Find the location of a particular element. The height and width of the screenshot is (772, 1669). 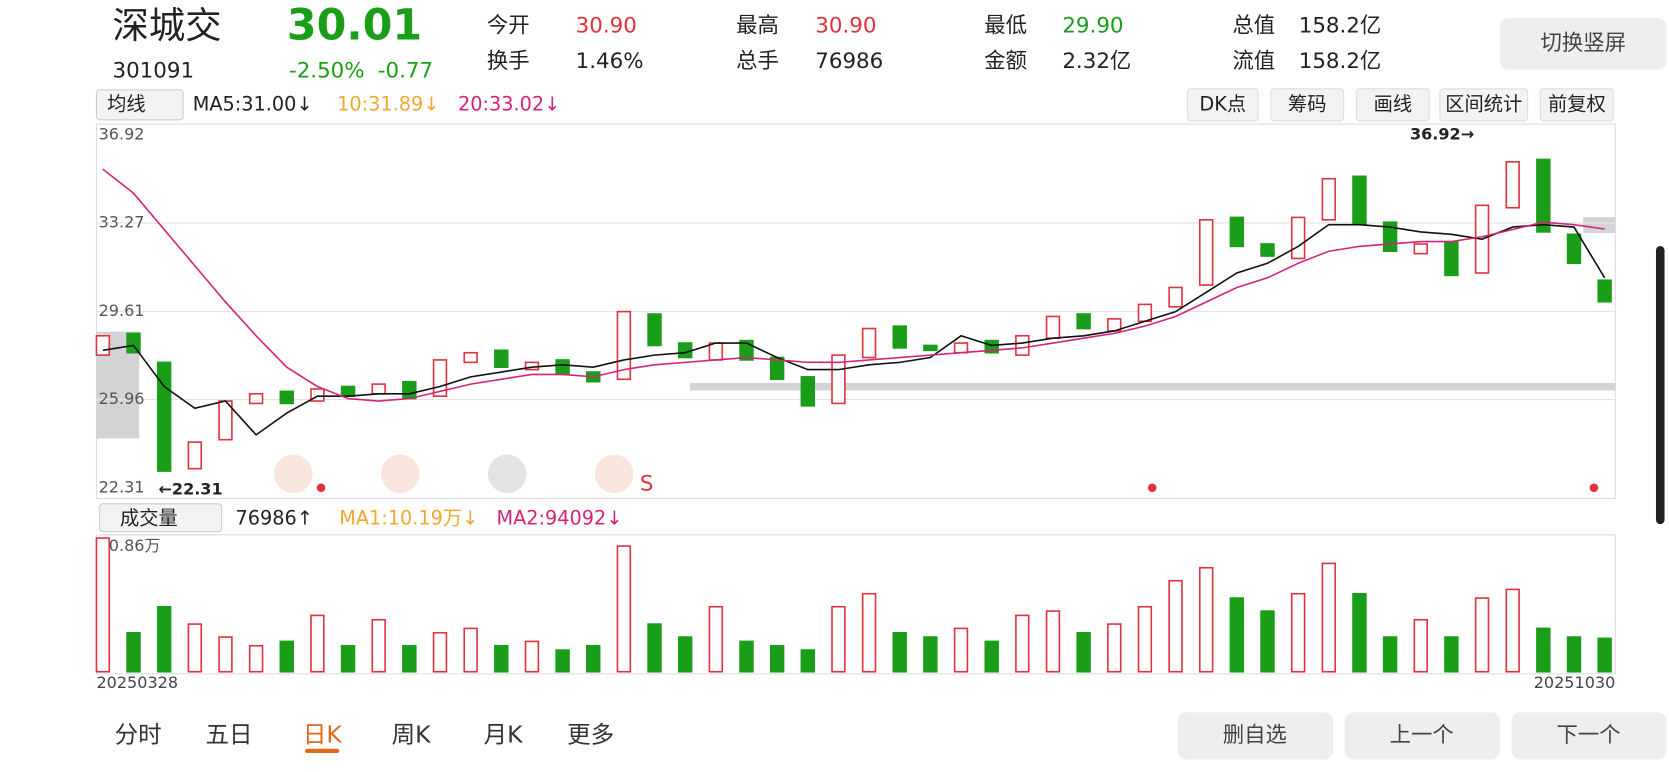

stat-label: 总值 is located at coordinates (1253, 26).